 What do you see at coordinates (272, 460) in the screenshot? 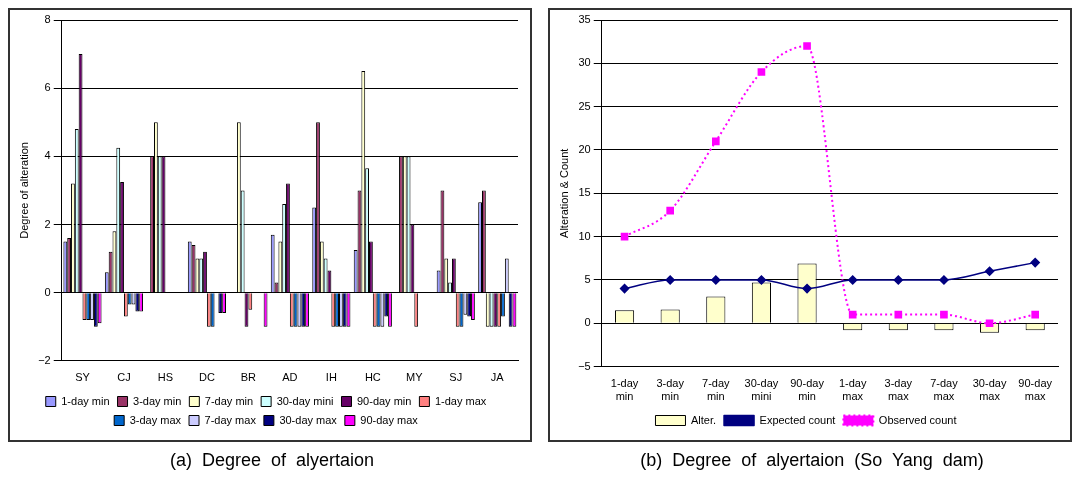
I see `text: (a) Degree of alyertaion` at bounding box center [272, 460].